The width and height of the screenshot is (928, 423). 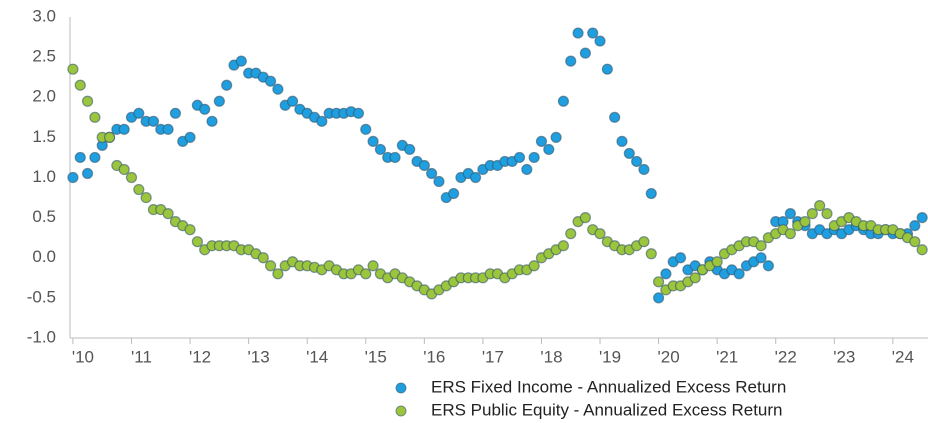 What do you see at coordinates (317, 356) in the screenshot?
I see `x-tick-label: '14` at bounding box center [317, 356].